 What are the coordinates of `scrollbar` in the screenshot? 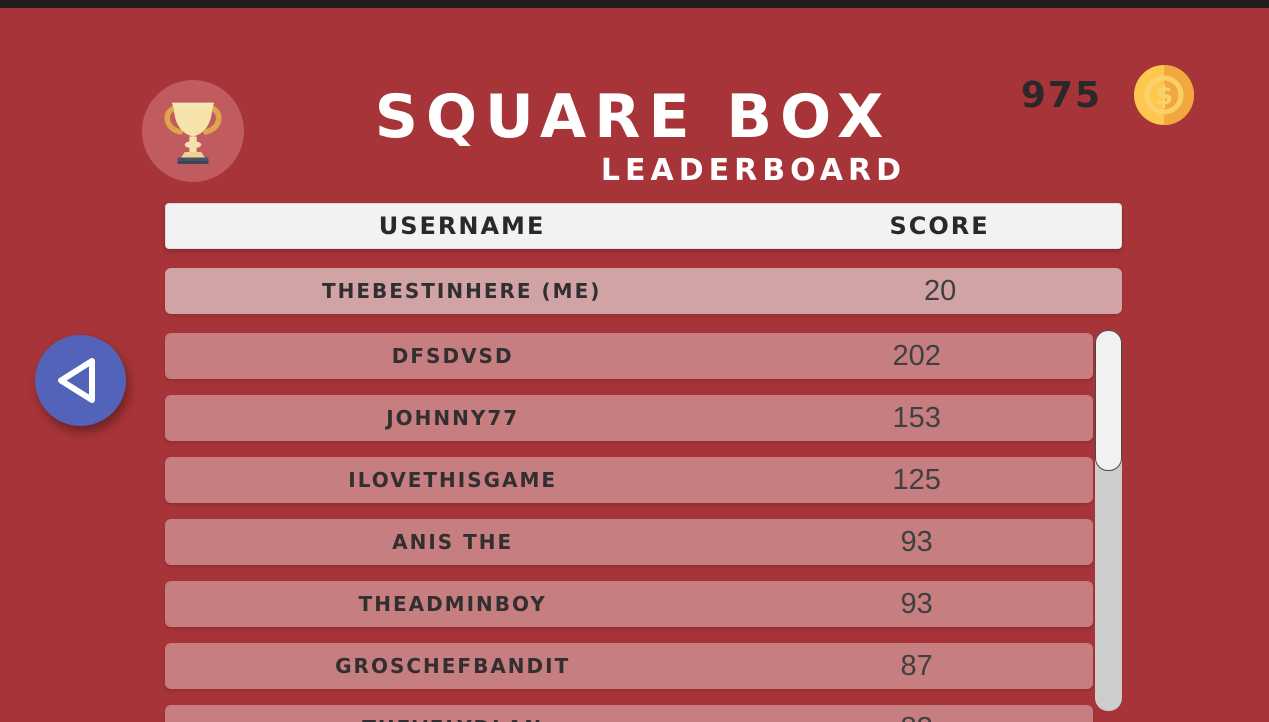 It's located at (1108, 520).